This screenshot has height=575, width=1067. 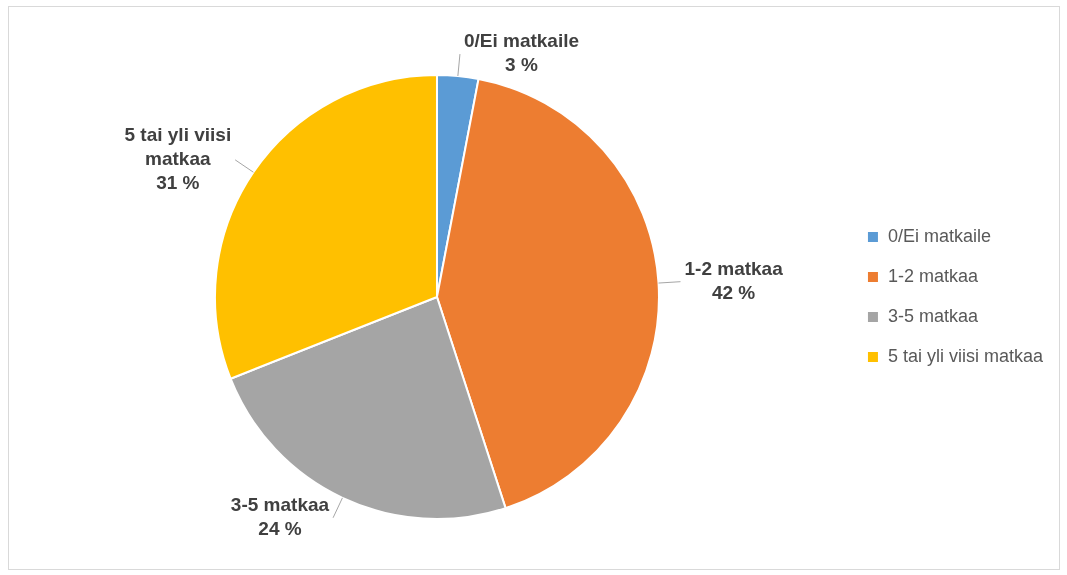 What do you see at coordinates (521, 65) in the screenshot?
I see `data-label: 3 %` at bounding box center [521, 65].